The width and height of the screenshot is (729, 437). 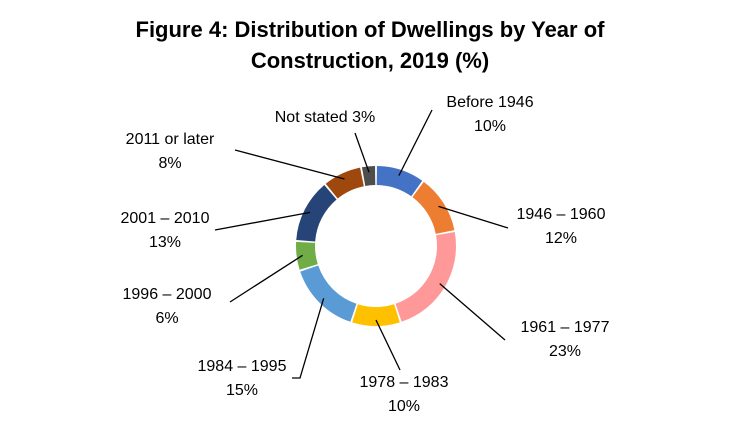 What do you see at coordinates (169, 163) in the screenshot?
I see `value-label: 8%` at bounding box center [169, 163].